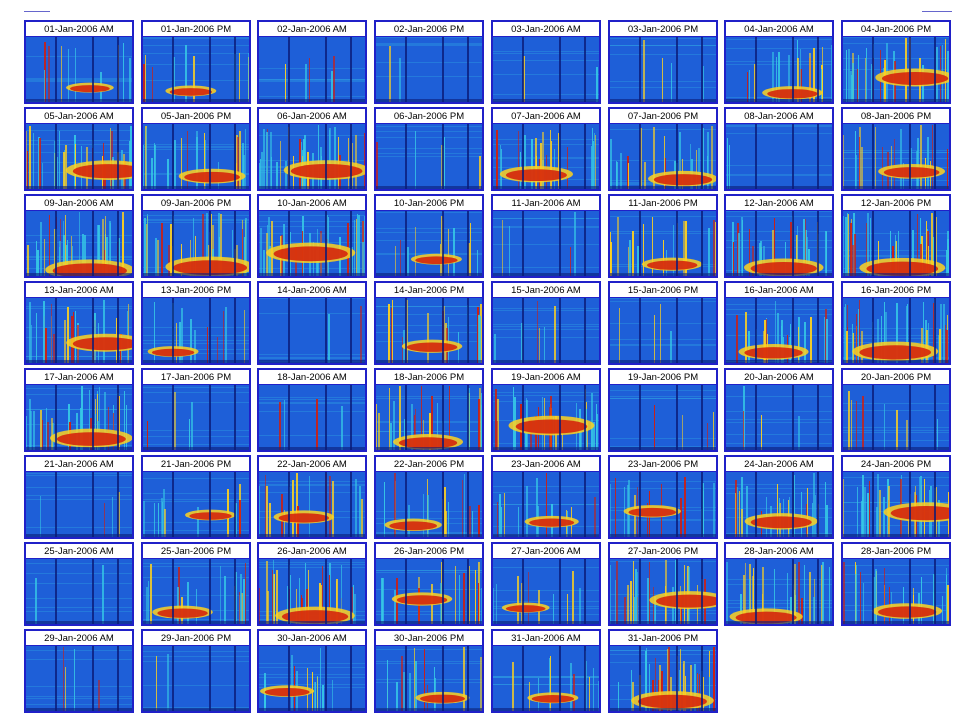 The width and height of the screenshot is (960, 720). Describe the element at coordinates (779, 116) in the screenshot. I see `panel-label: 08-Jan-2006 AM` at that location.